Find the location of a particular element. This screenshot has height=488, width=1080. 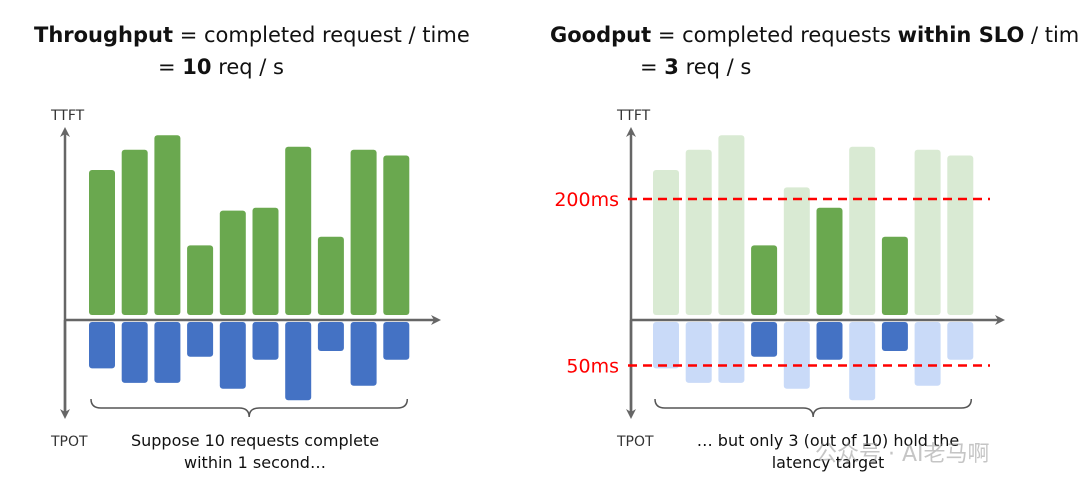

goodput-term: Goodput is located at coordinates (601, 35).